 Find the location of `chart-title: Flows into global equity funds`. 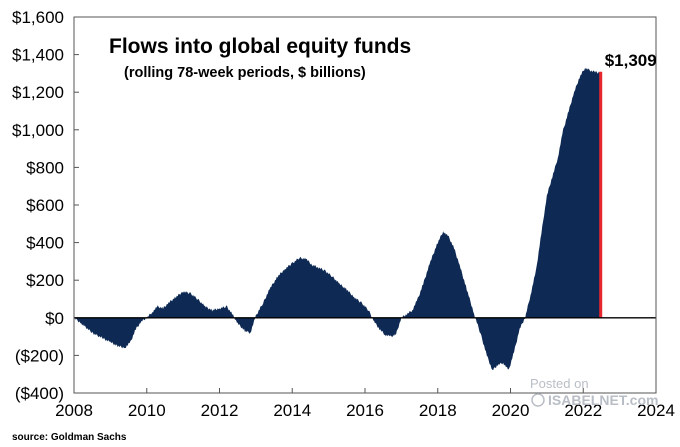

chart-title: Flows into global equity funds is located at coordinates (260, 46).